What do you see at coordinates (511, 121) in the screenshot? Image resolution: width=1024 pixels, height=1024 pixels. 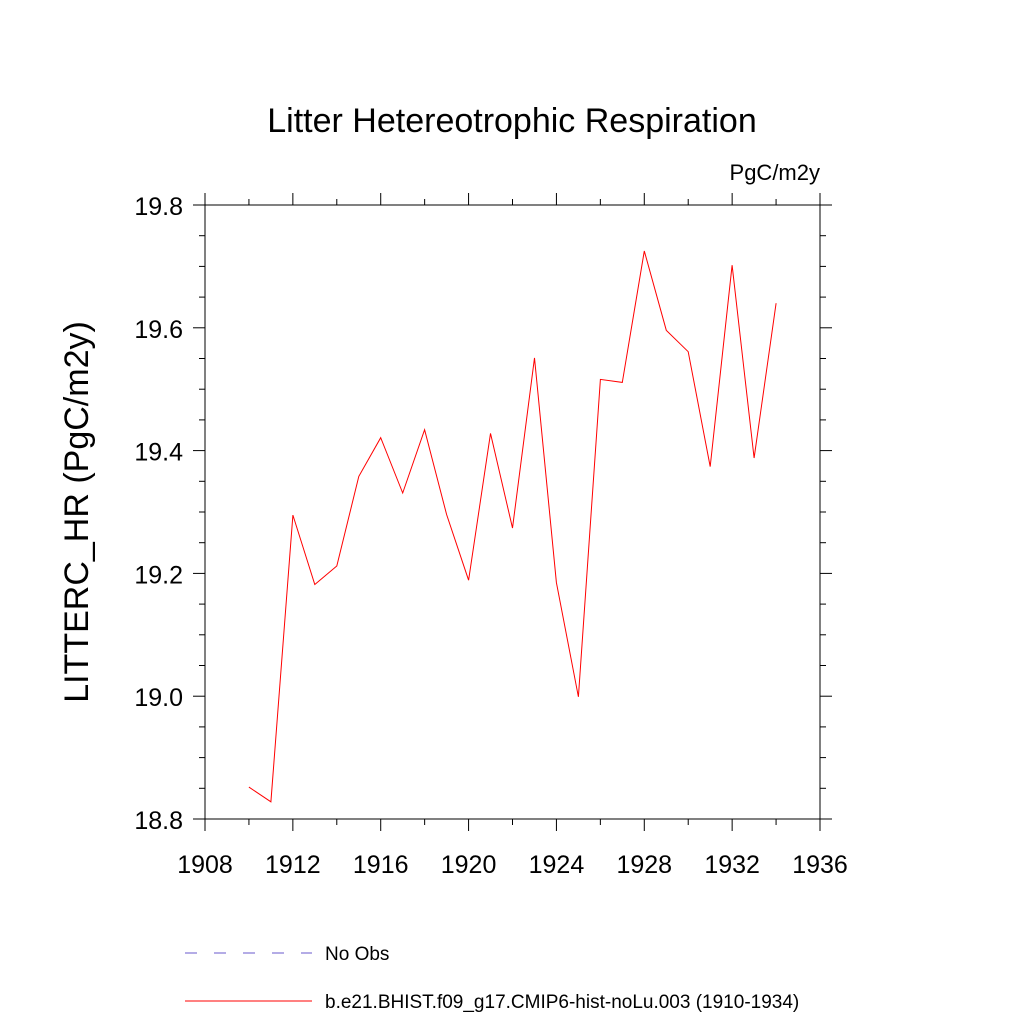 I see `chart-title: Litter Hetereotrophic Respiration` at bounding box center [511, 121].